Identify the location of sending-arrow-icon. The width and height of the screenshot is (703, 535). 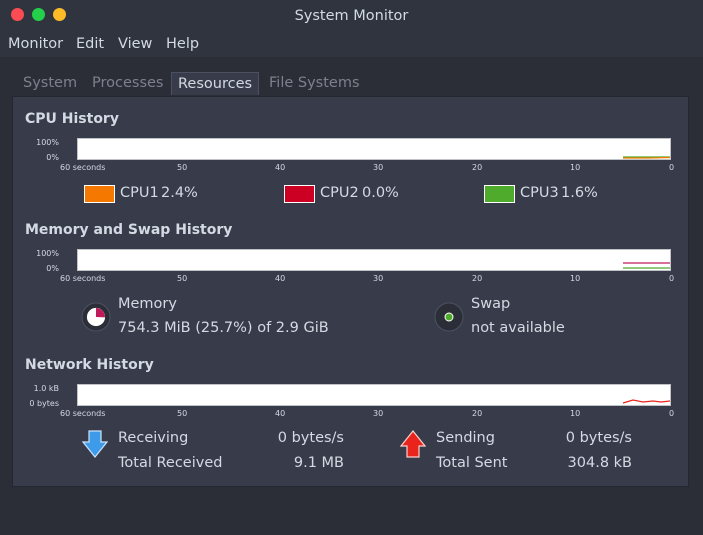
(413, 444).